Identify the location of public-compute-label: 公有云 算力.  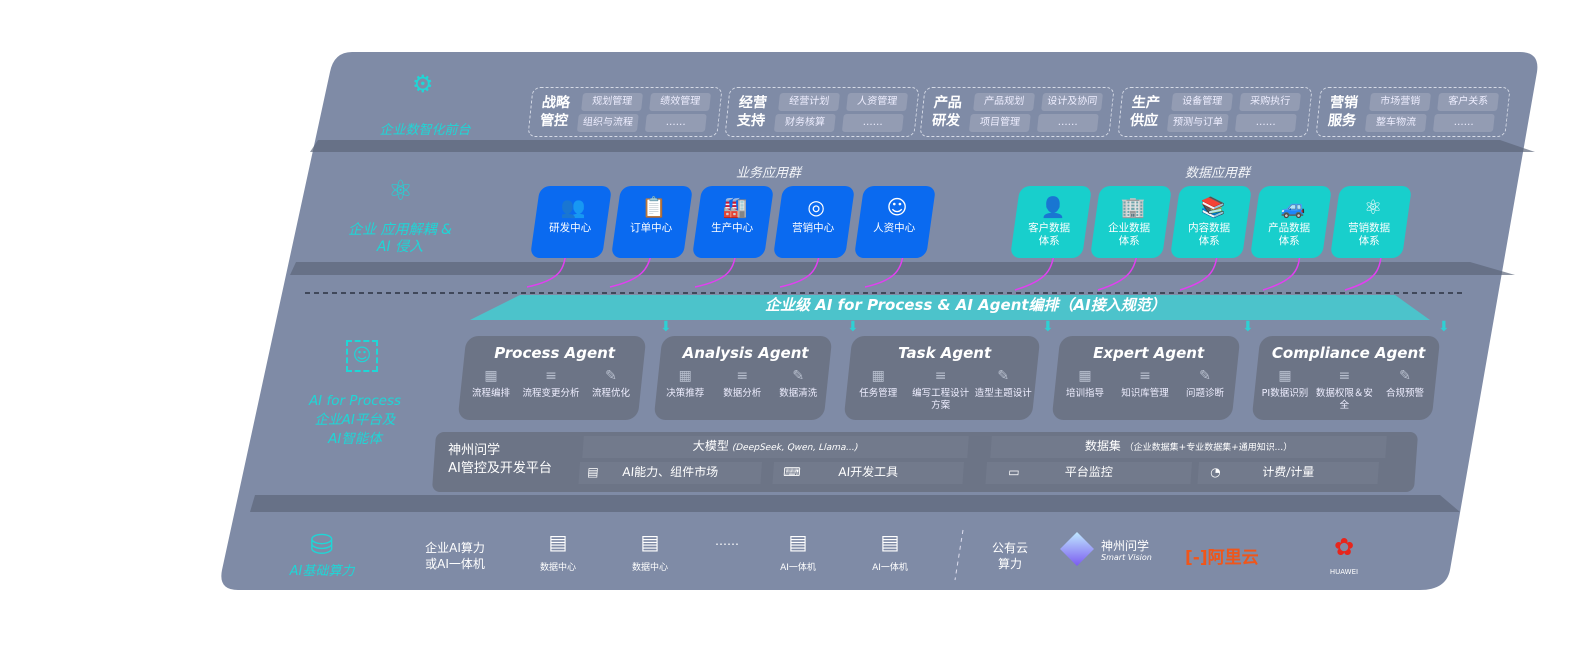
(1010, 556).